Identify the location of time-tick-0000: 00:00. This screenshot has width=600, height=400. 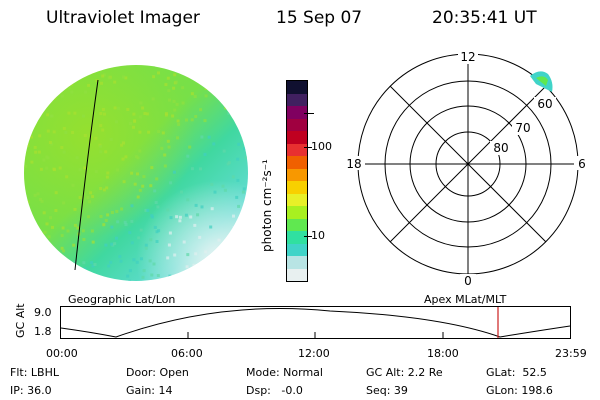
(62, 353).